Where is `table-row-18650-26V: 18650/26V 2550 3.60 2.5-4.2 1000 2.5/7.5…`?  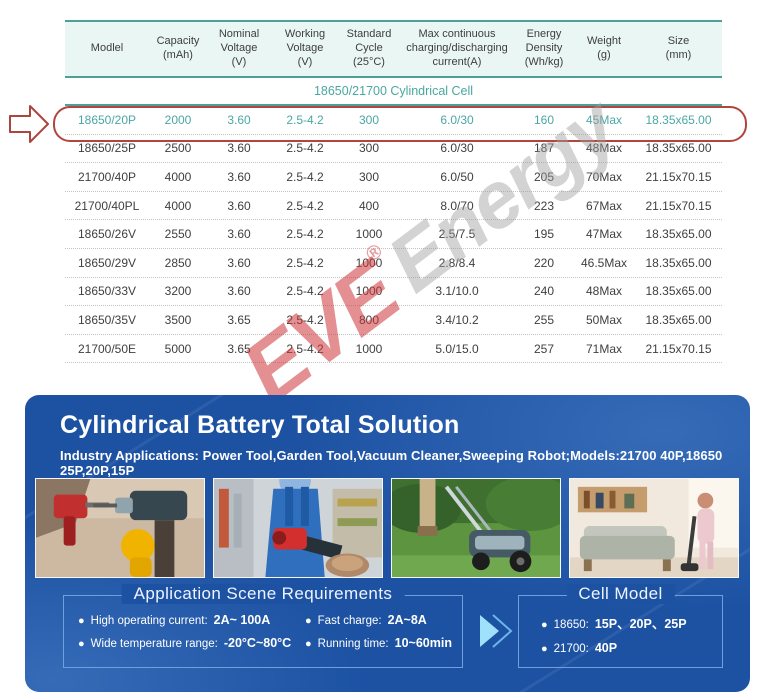 table-row-18650-26V: 18650/26V 2550 3.60 2.5-4.2 1000 2.5/7.5… is located at coordinates (393, 234).